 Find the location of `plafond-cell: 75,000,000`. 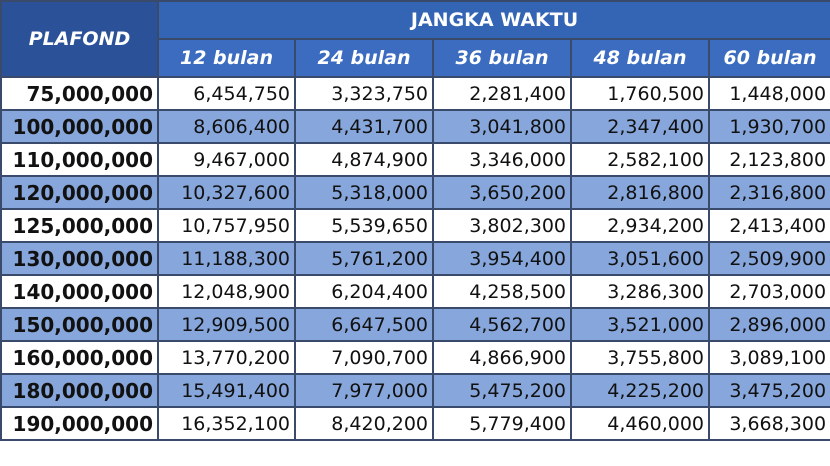

plafond-cell: 75,000,000 is located at coordinates (79, 93).